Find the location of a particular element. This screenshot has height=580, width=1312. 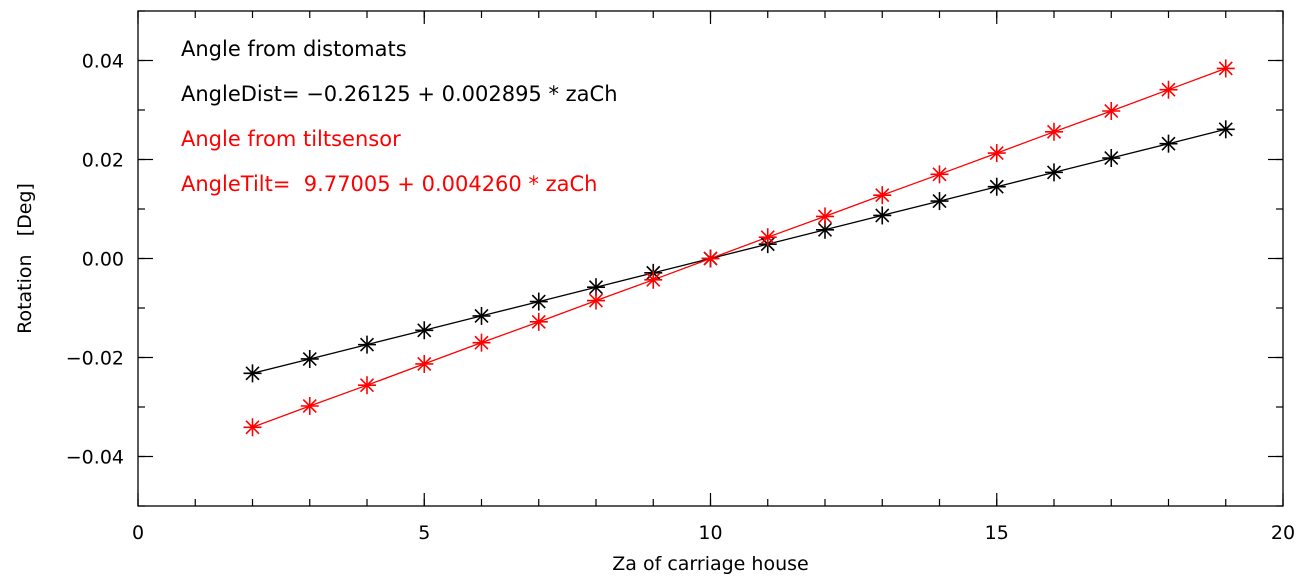

y-tick-label: 0.04 is located at coordinates (103, 62).